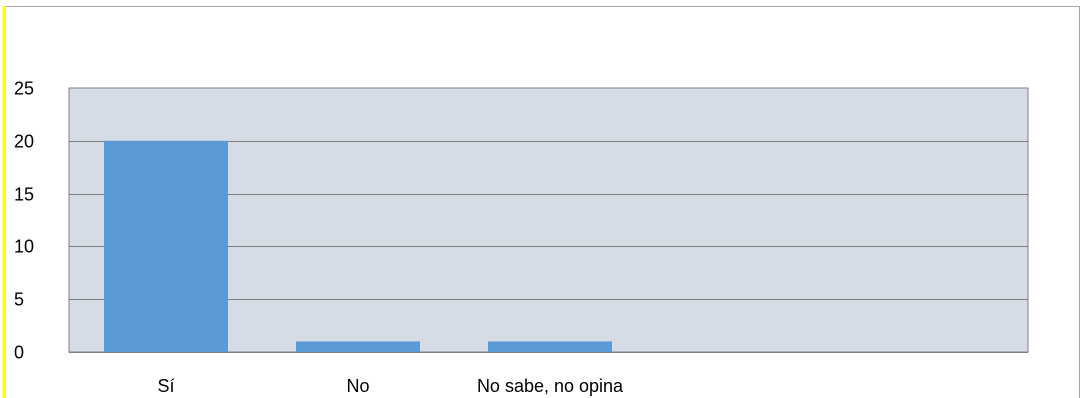 This screenshot has width=1087, height=398. Describe the element at coordinates (24, 195) in the screenshot. I see `y-tick-label: 15` at that location.